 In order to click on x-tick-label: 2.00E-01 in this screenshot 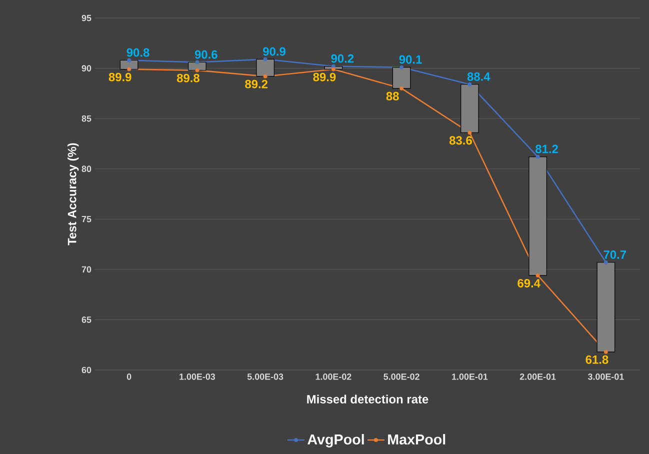, I will do `click(538, 377)`.